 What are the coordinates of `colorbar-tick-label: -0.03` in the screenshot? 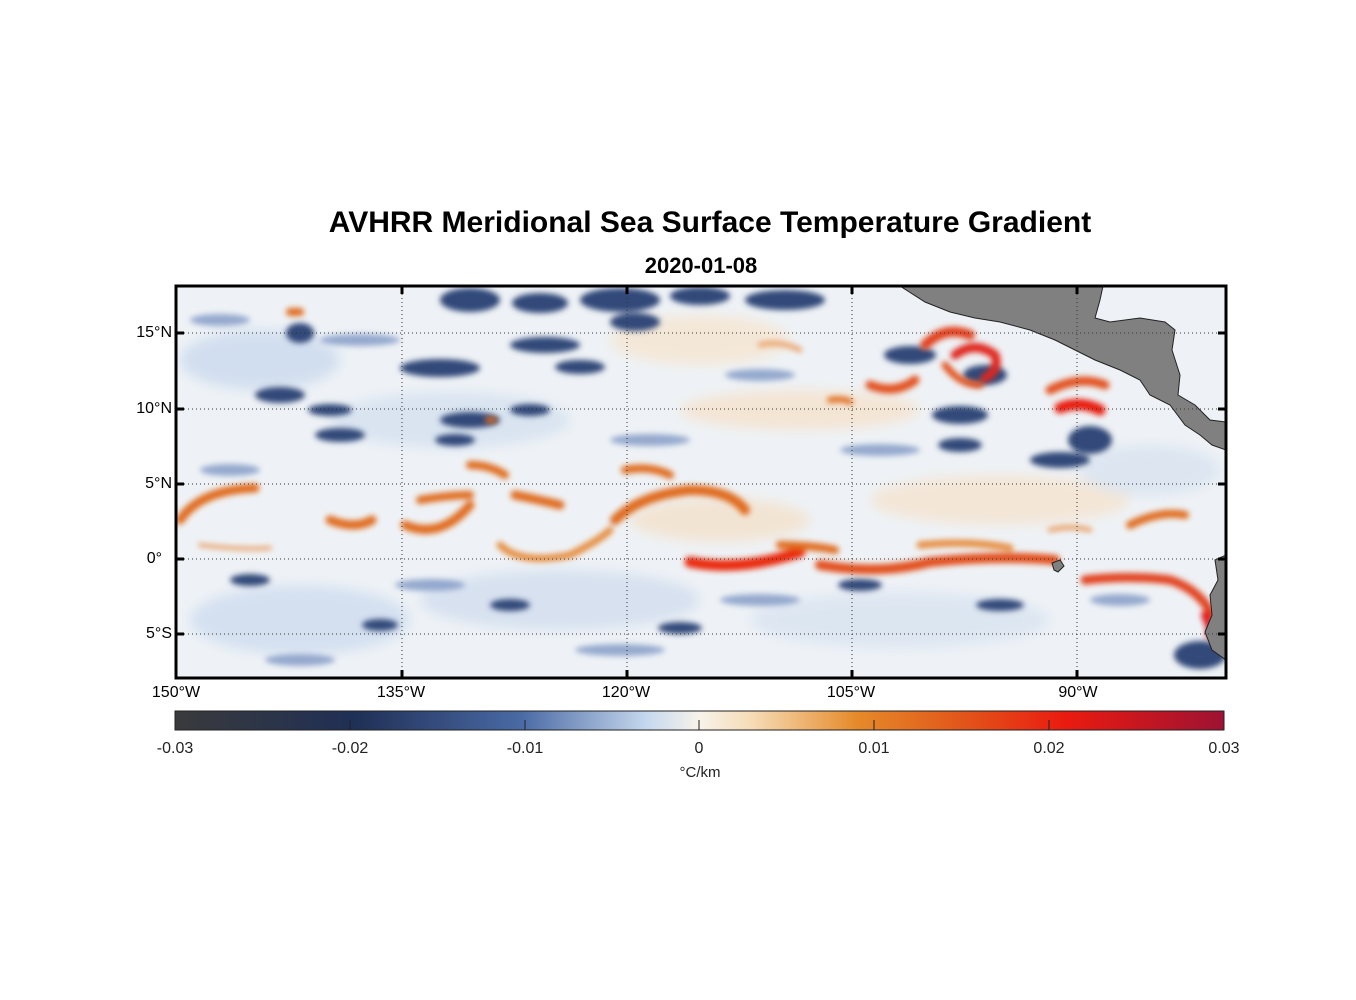 It's located at (175, 748).